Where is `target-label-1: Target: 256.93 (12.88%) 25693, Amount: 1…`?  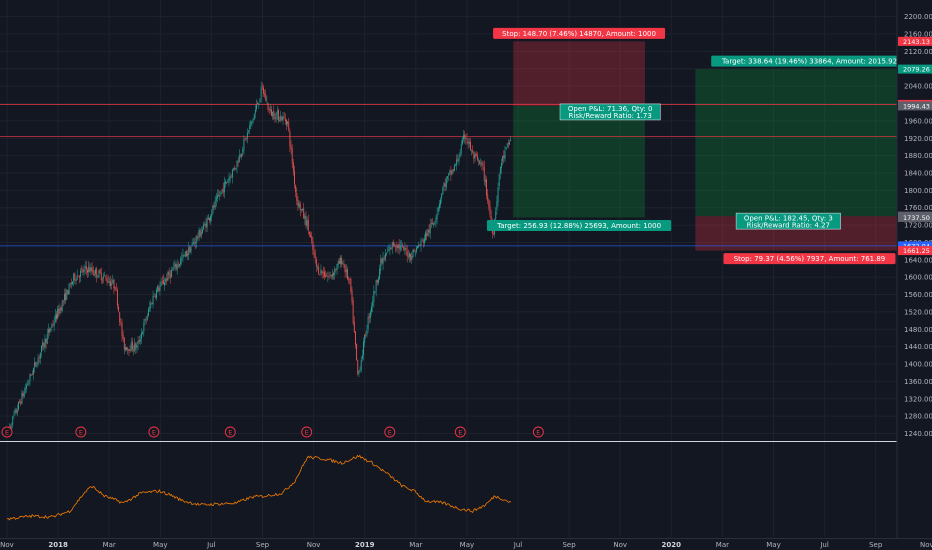 target-label-1: Target: 256.93 (12.88%) 25693, Amount: 1… is located at coordinates (578, 226).